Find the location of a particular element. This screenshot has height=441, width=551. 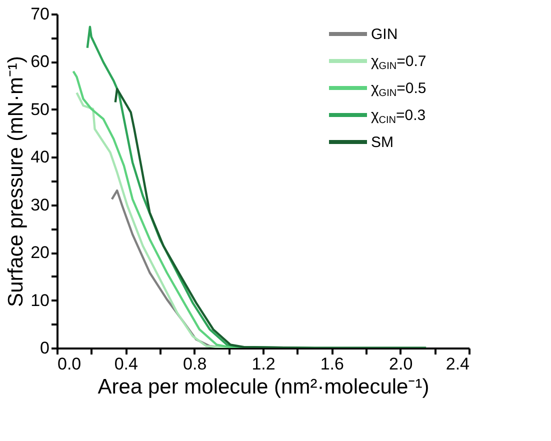

legend-label: GIN is located at coordinates (384, 34).